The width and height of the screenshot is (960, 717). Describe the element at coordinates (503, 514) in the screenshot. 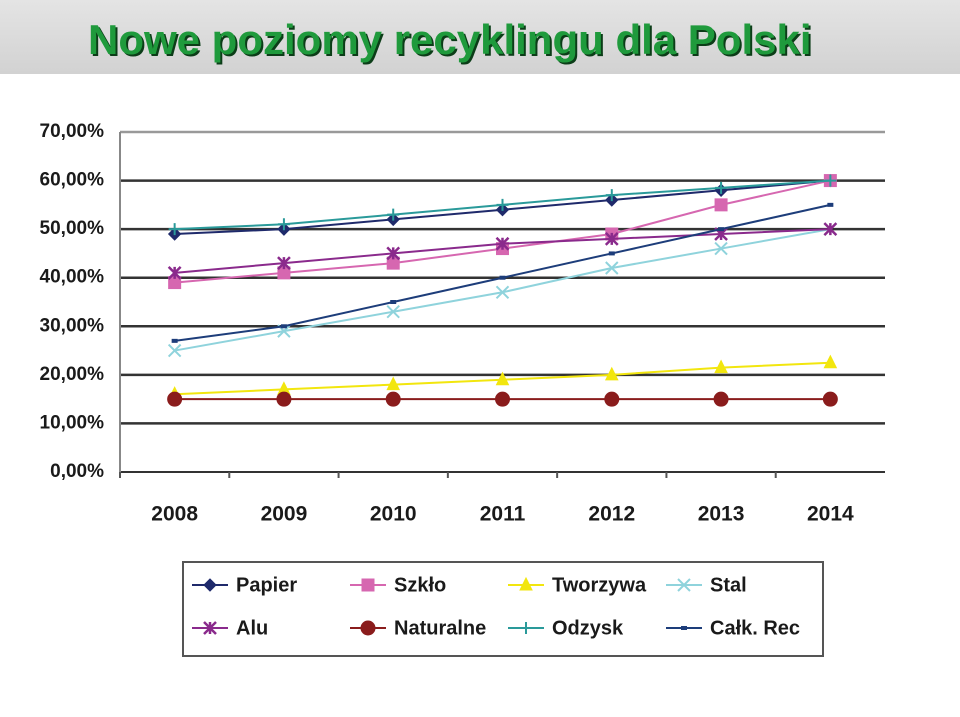

I see `x-tick-label: 2011` at that location.